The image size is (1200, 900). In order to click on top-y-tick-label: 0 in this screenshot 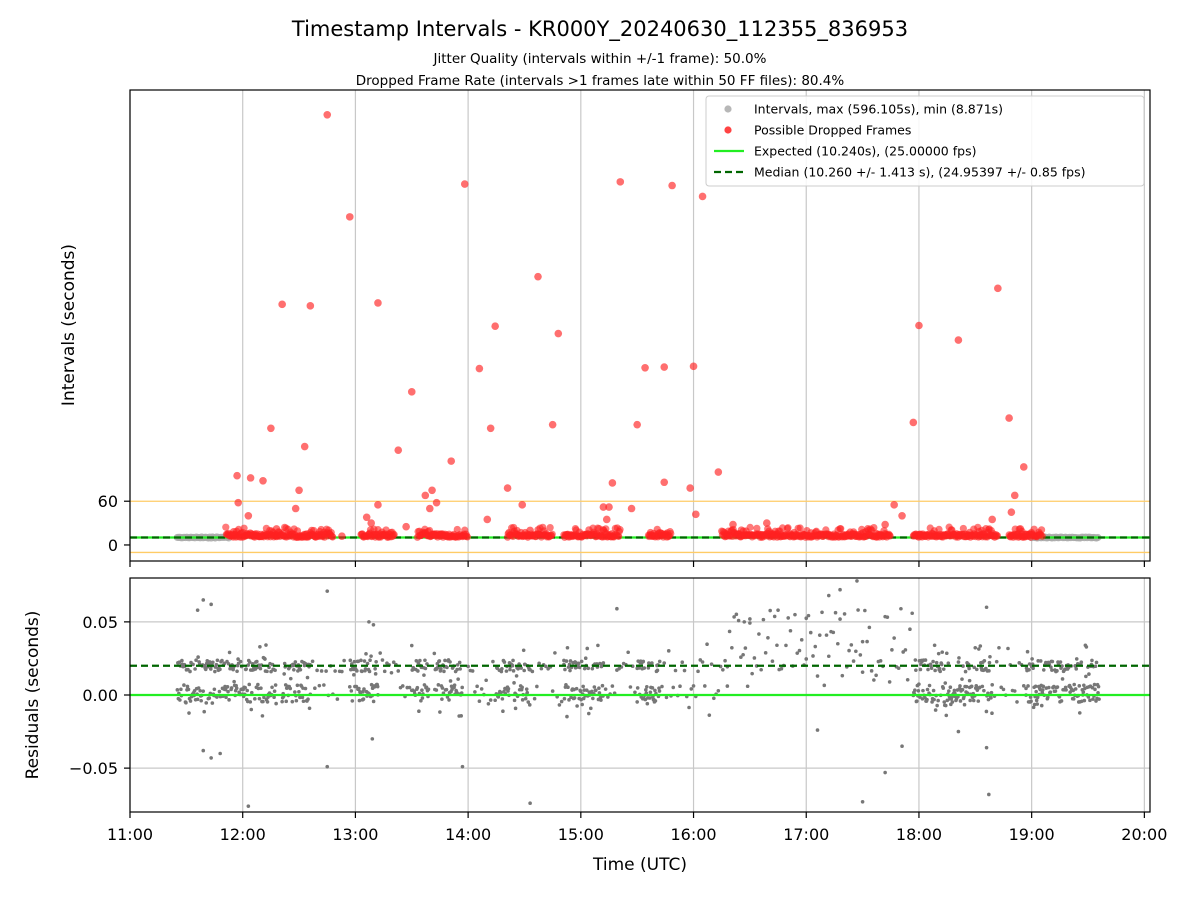, I will do `click(113, 545)`.